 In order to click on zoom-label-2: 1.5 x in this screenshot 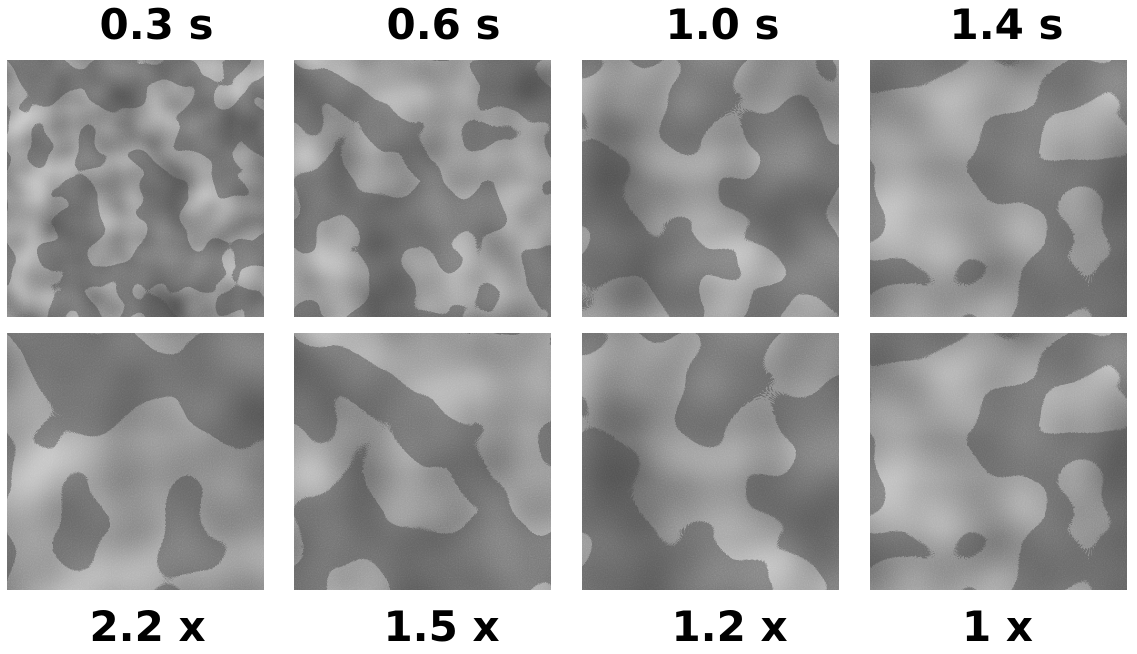, I will do `click(441, 626)`.